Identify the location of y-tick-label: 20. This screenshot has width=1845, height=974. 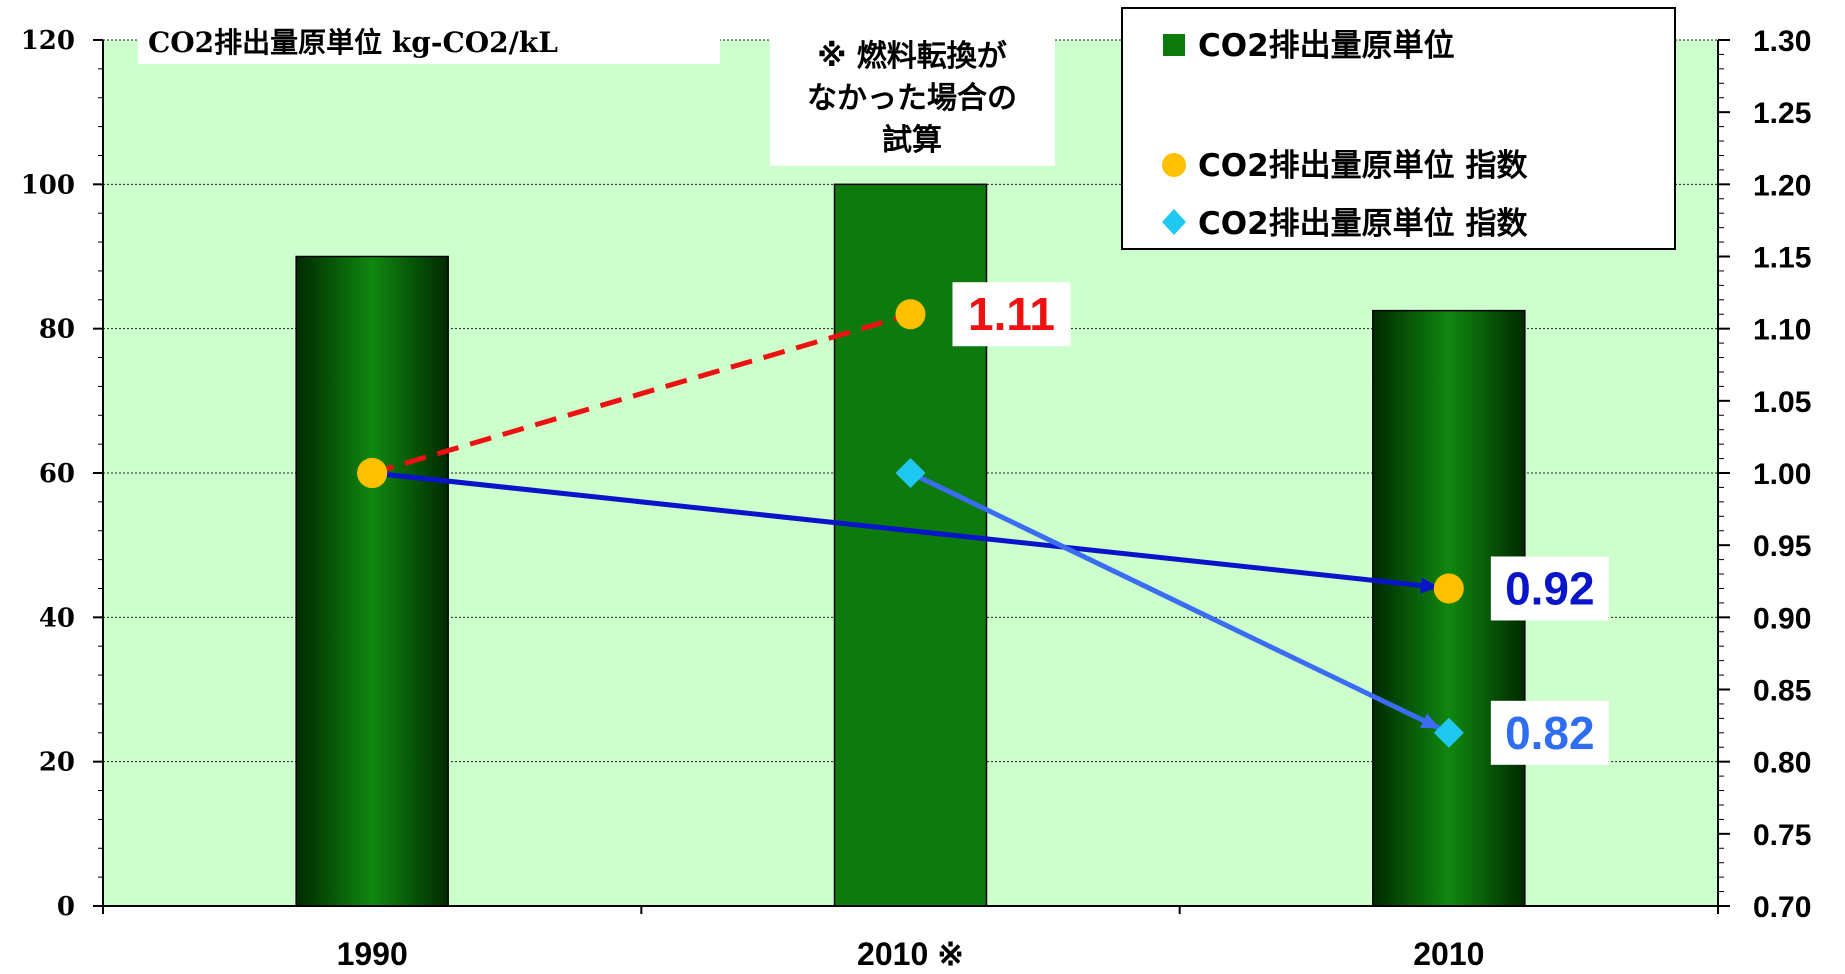
(57, 763).